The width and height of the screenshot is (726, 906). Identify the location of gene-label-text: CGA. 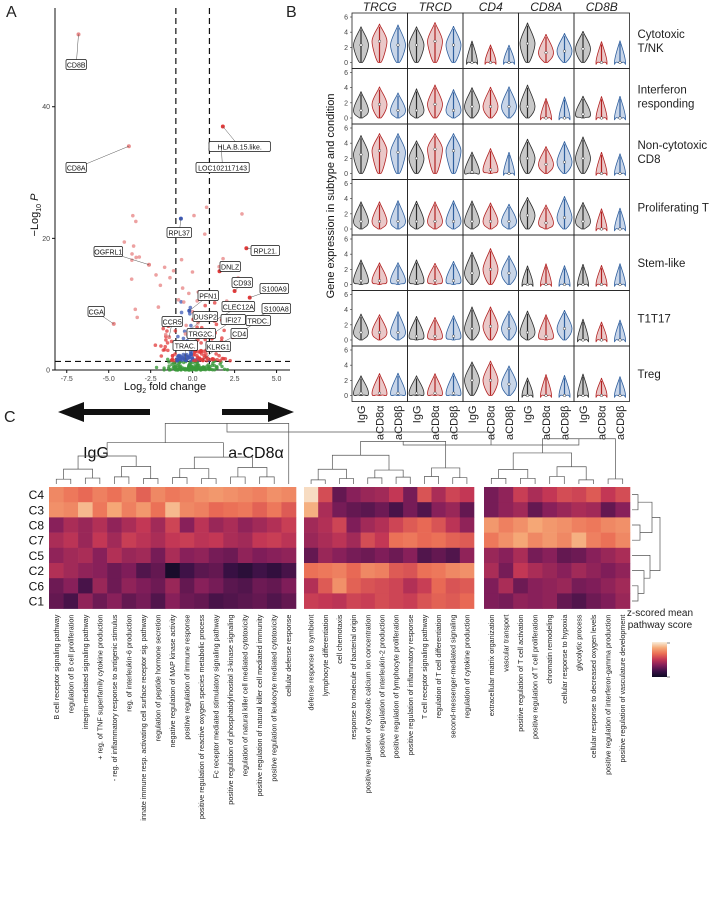
(97, 312).